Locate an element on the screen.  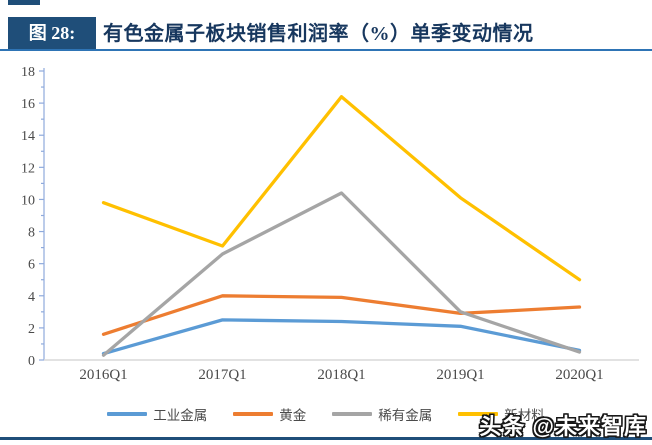
y-axis-tick-label: 16 is located at coordinates (28, 104).